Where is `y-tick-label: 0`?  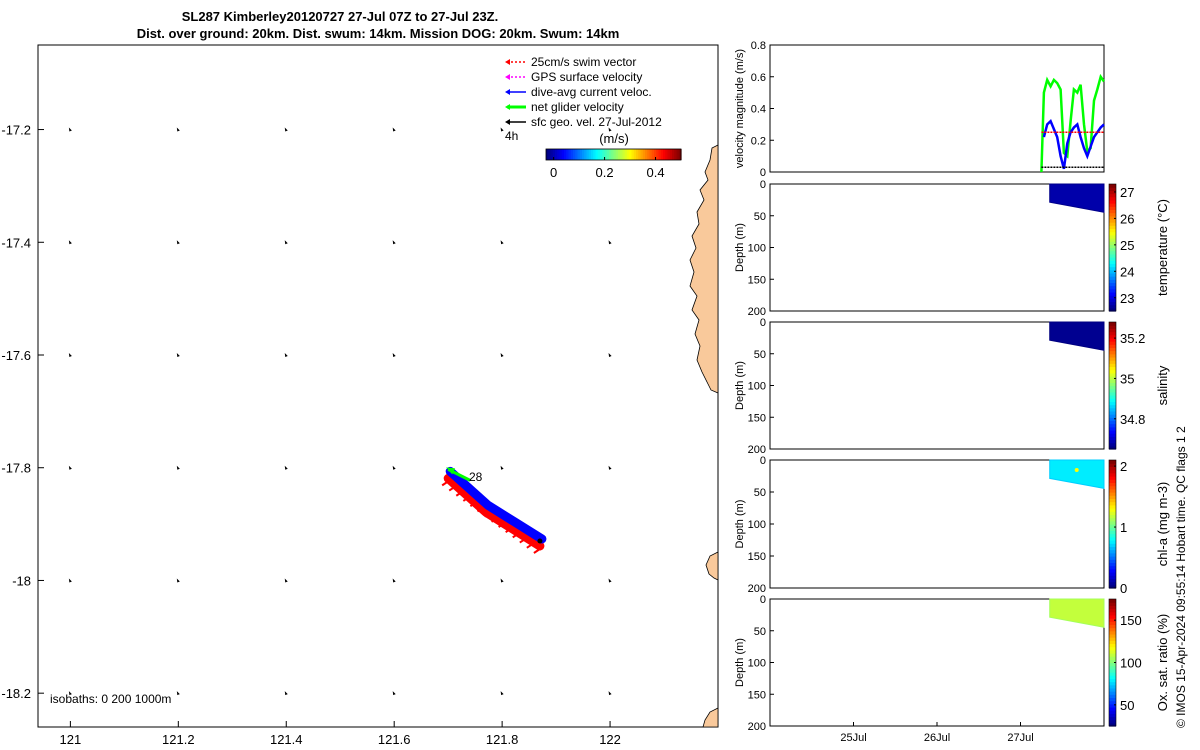 y-tick-label: 0 is located at coordinates (763, 461).